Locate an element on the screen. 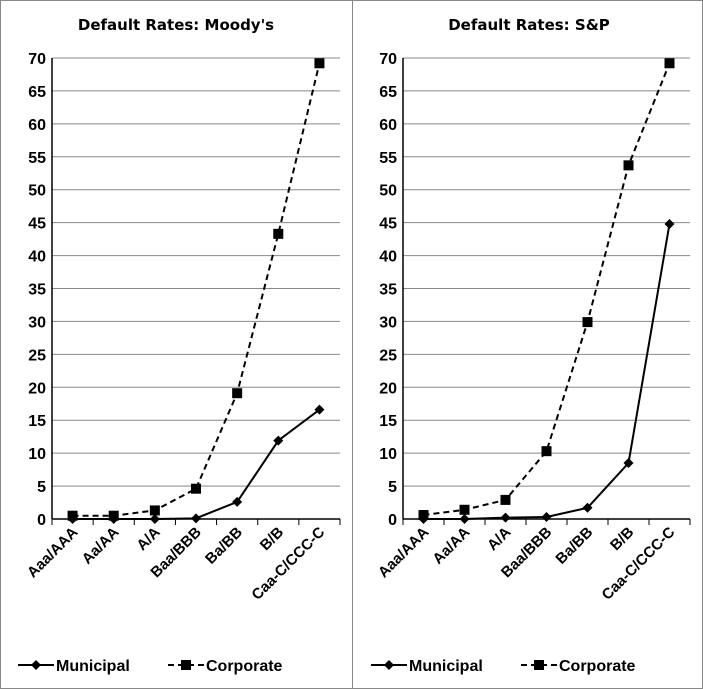 This screenshot has width=703, height=689. chart-title: Default Rates: Moody's is located at coordinates (176, 25).